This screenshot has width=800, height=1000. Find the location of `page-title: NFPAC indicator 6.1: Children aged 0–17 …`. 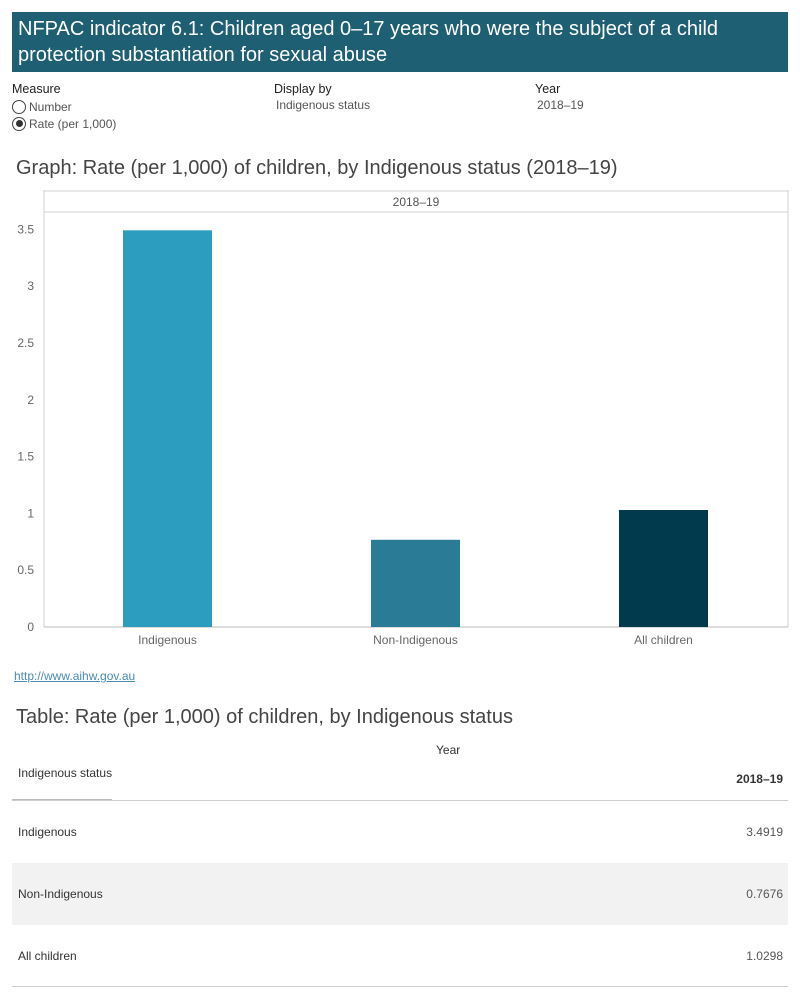

page-title: NFPAC indicator 6.1: Children aged 0–17 … is located at coordinates (400, 42).